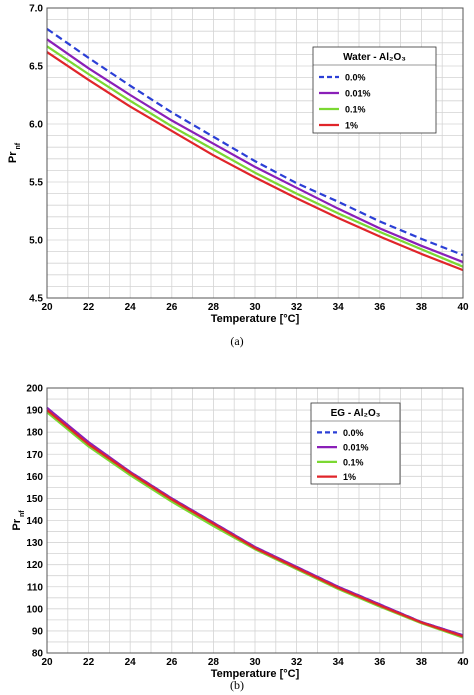  What do you see at coordinates (34, 609) in the screenshot?
I see `y-tick-label: 100` at bounding box center [34, 609].